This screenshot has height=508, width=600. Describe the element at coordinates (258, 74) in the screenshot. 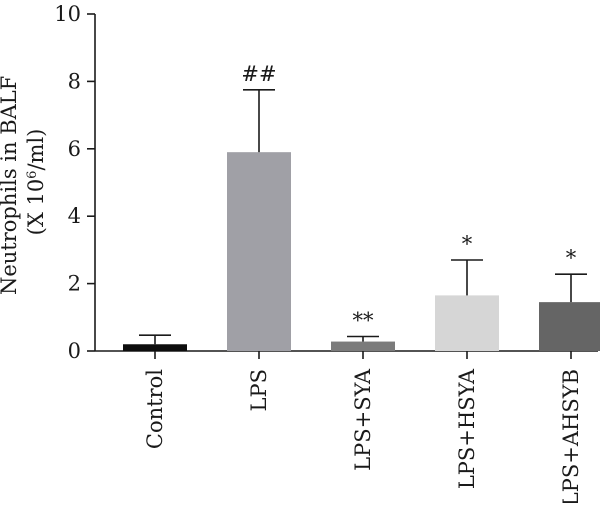

I see `significance-label: ##` at that location.